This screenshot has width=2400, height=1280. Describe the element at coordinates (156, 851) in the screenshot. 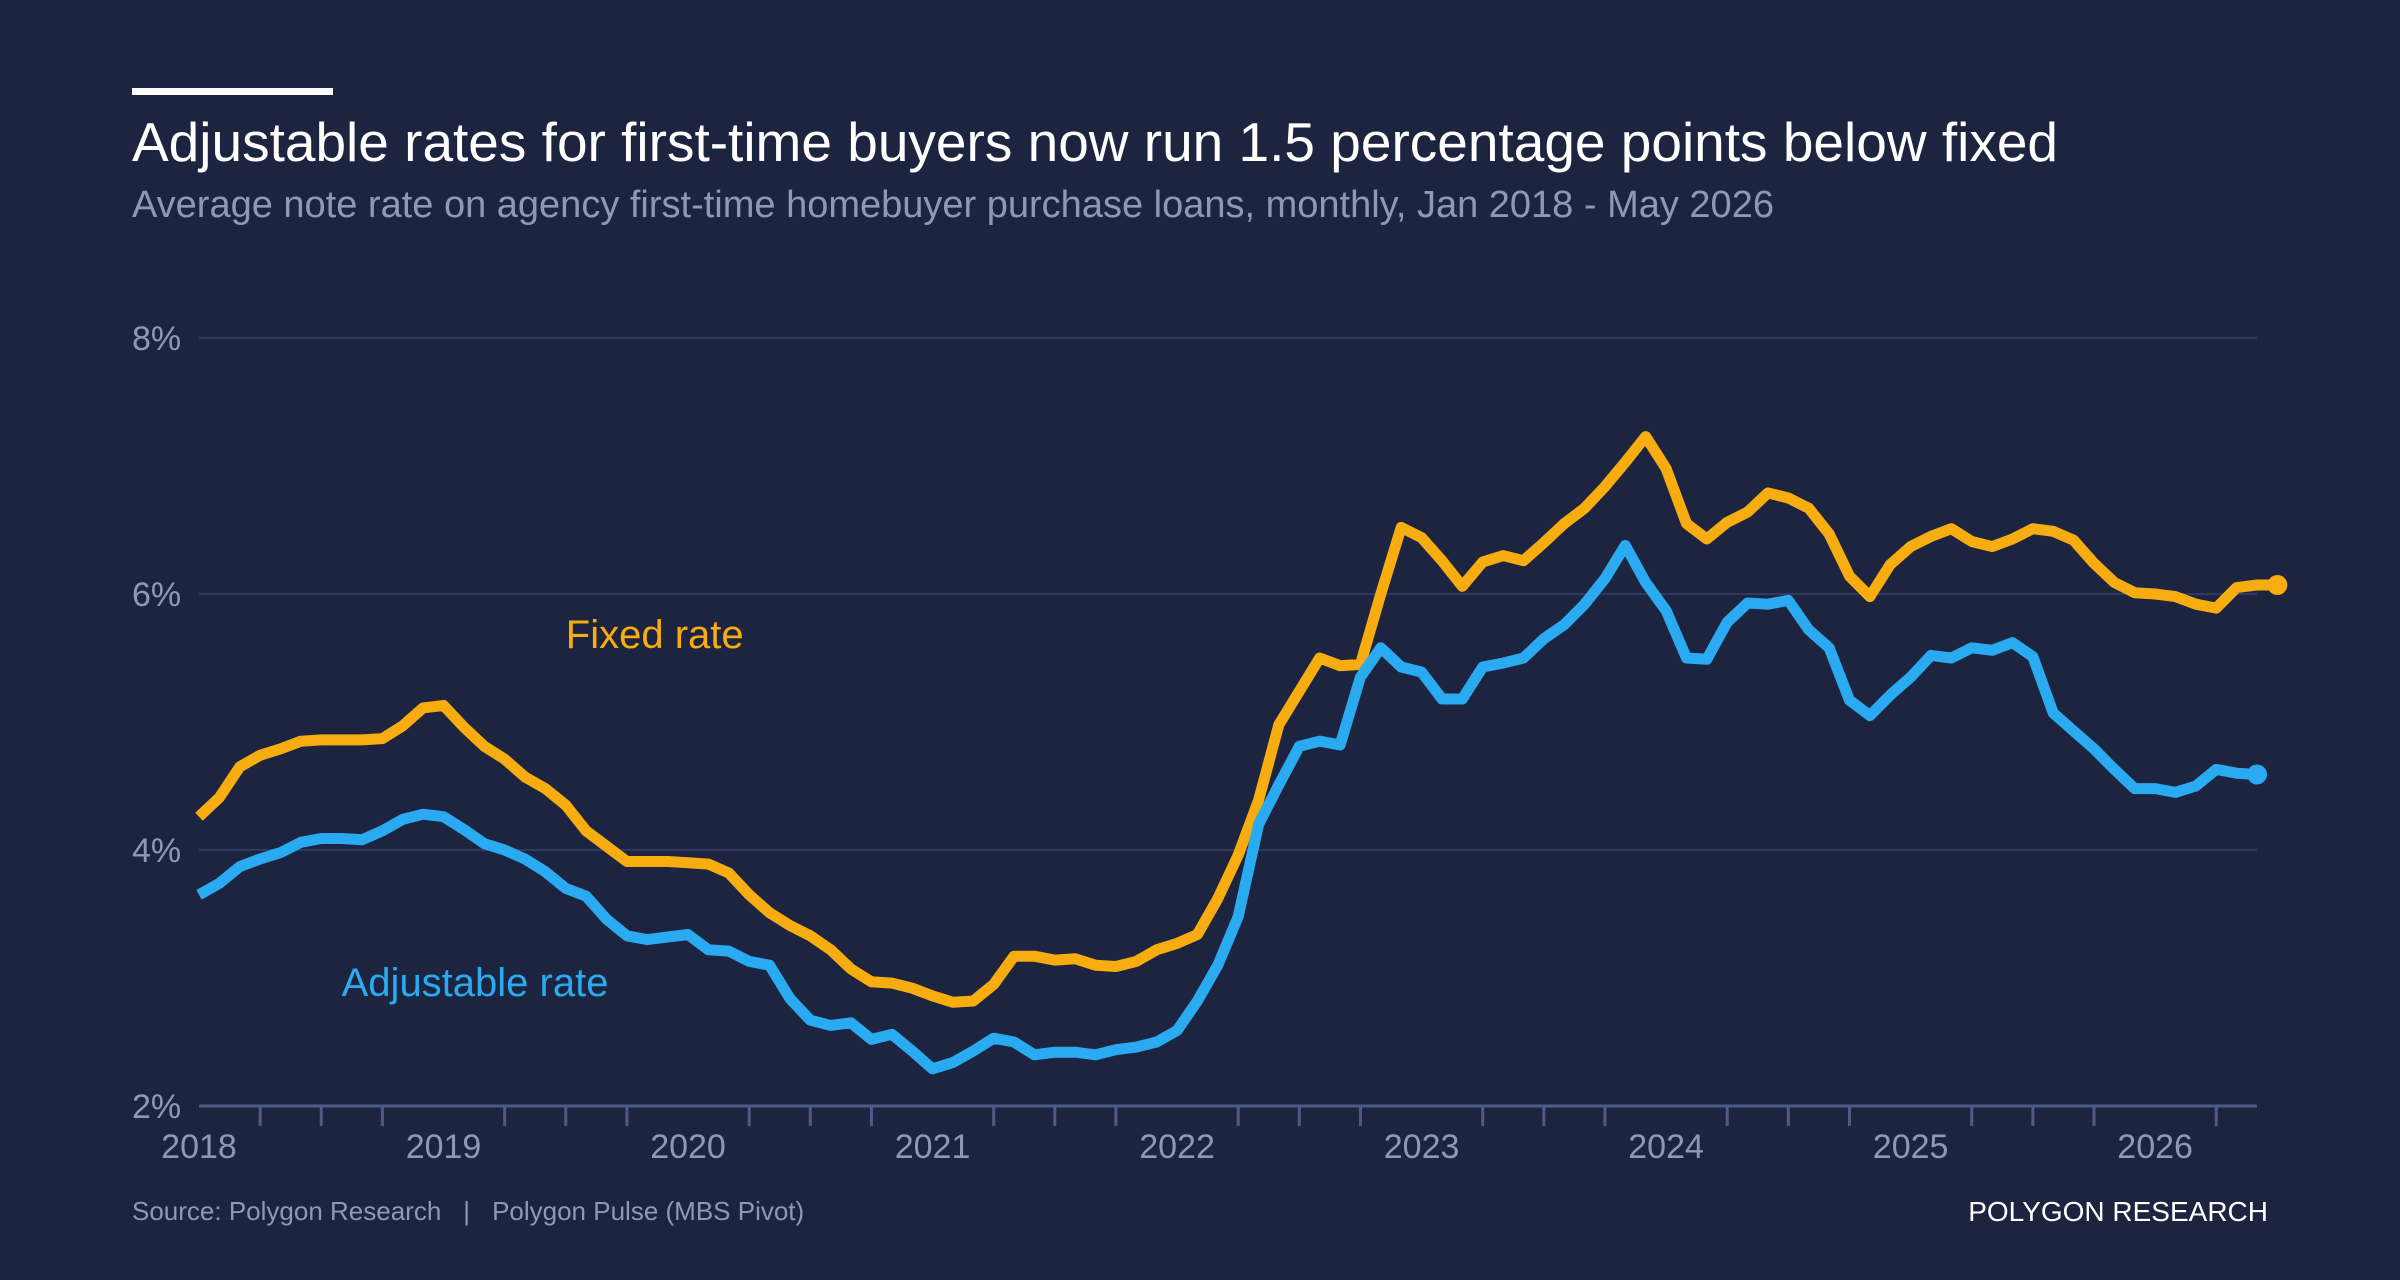

I see `y-tick-label: 4%` at that location.